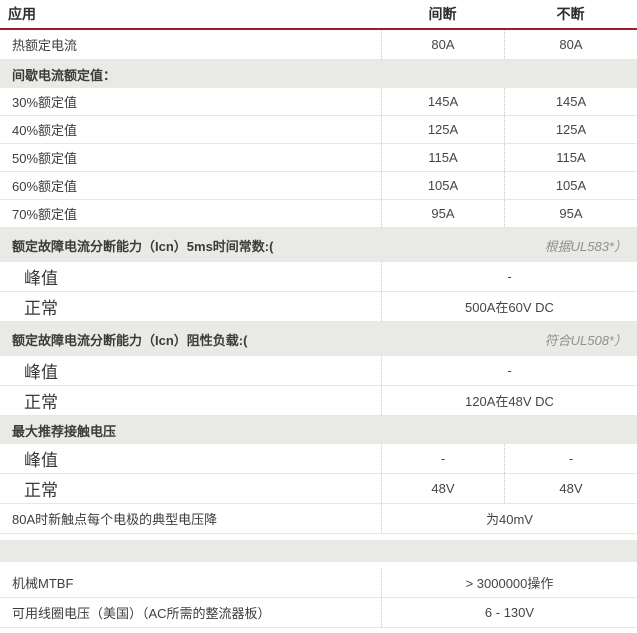  I want to click on row-label: 40%额定值, so click(45, 130).